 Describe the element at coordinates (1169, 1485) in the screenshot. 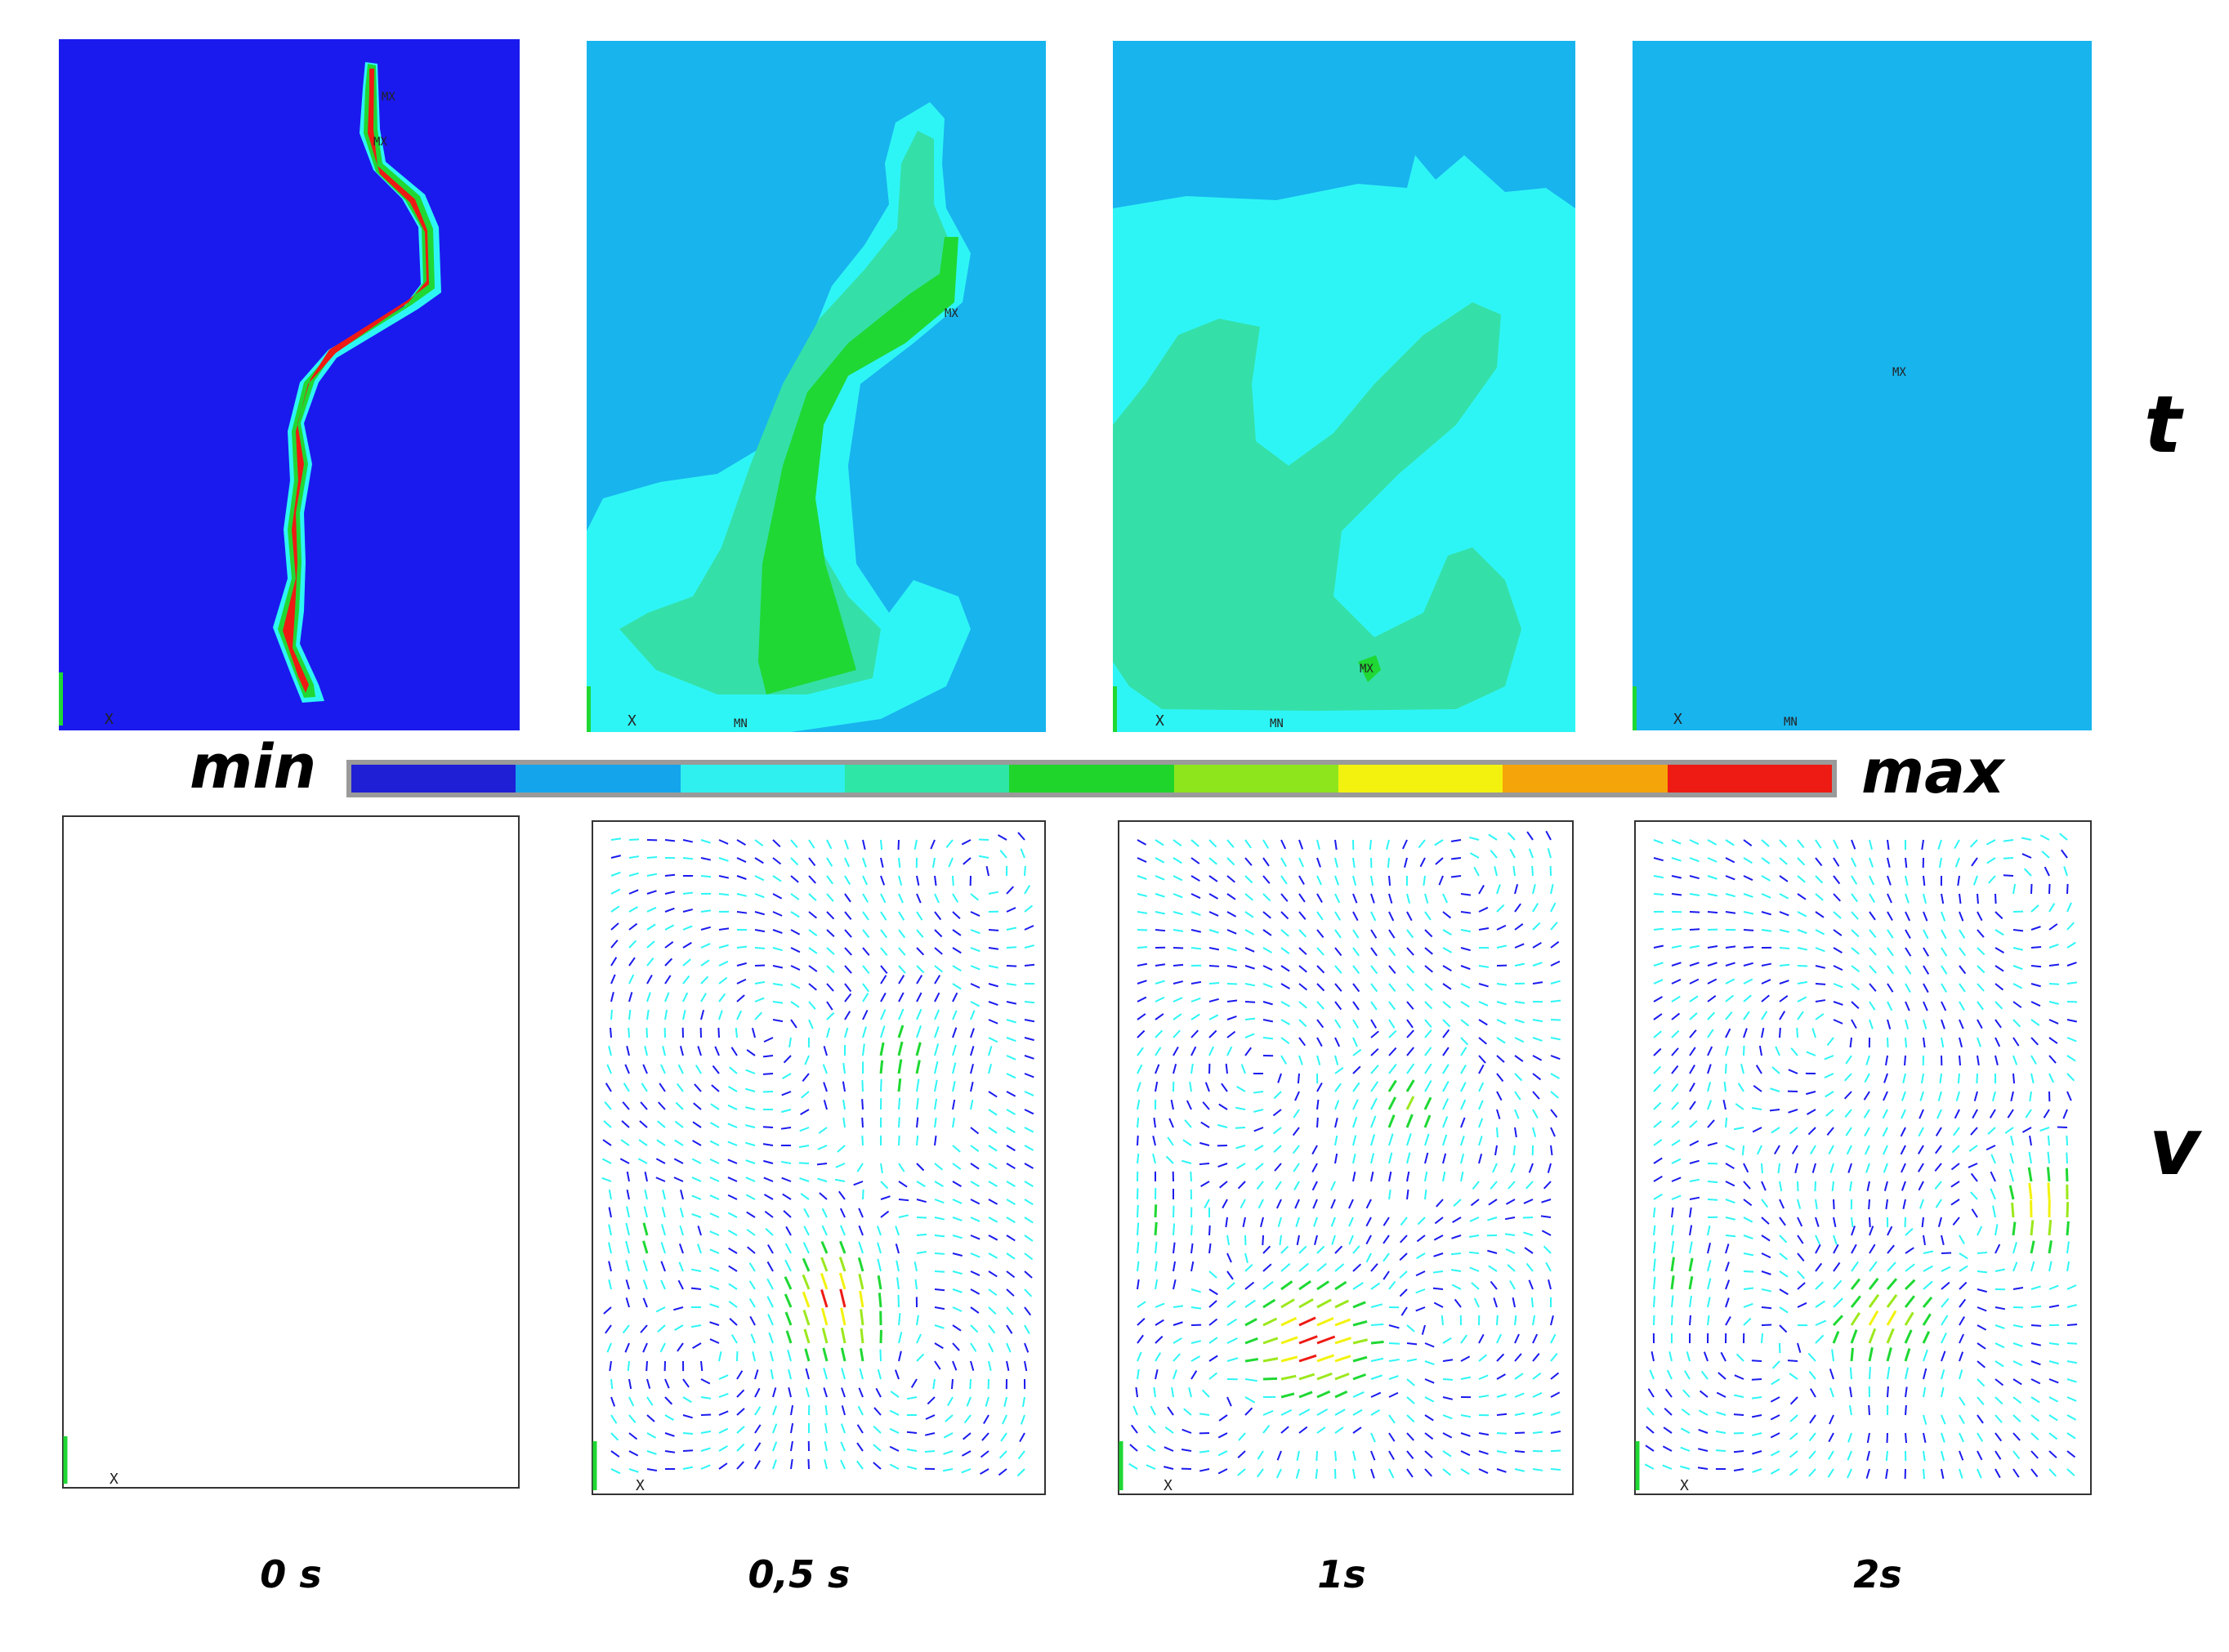

I see `x-axis-marker: X` at that location.